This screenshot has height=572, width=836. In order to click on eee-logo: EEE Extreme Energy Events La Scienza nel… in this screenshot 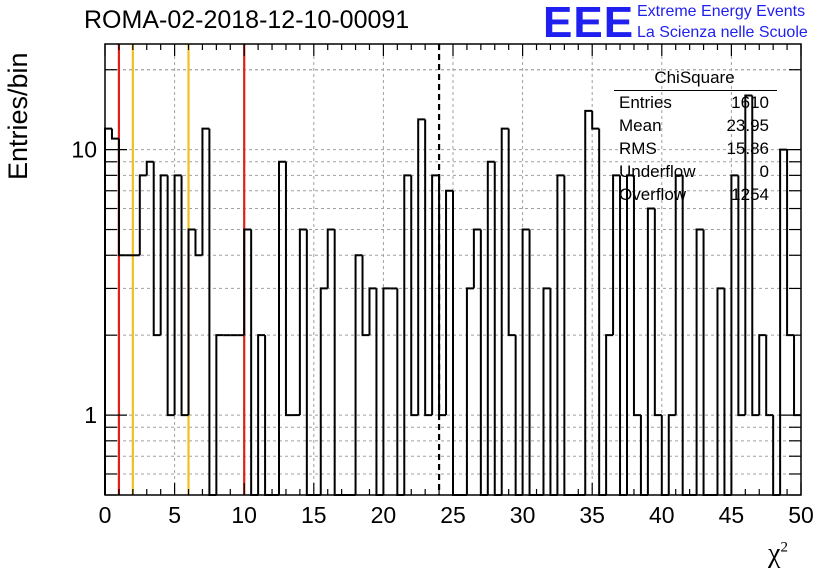, I will do `click(688, 23)`.